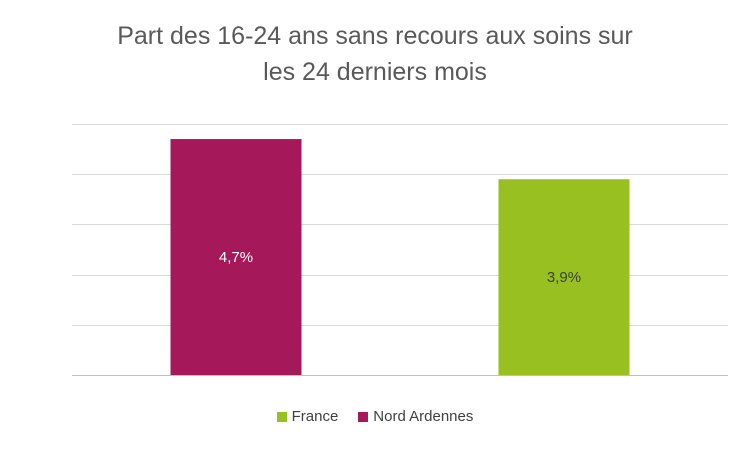 The image size is (750, 450). I want to click on chart-title-line-2: les 24 derniers mois, so click(375, 72).